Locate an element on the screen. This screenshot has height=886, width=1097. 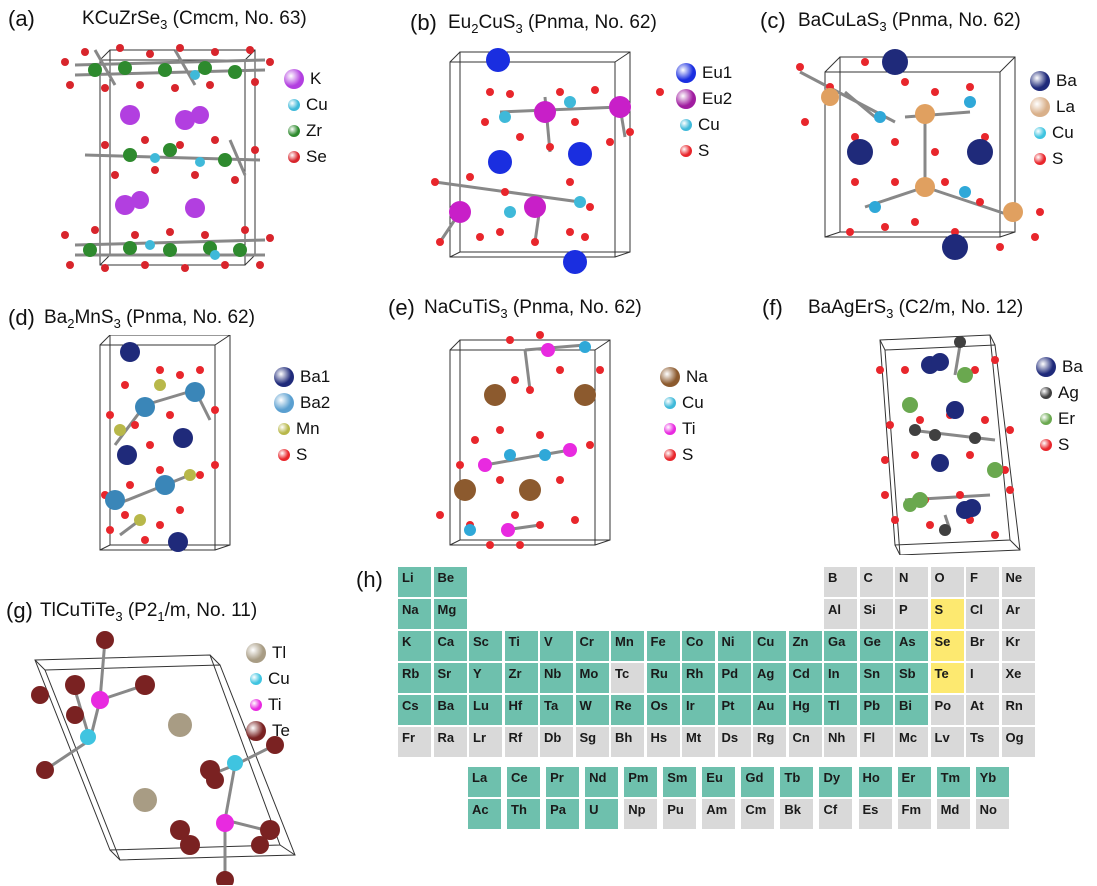
element-cell-hg: Hg is located at coordinates (805, 710).